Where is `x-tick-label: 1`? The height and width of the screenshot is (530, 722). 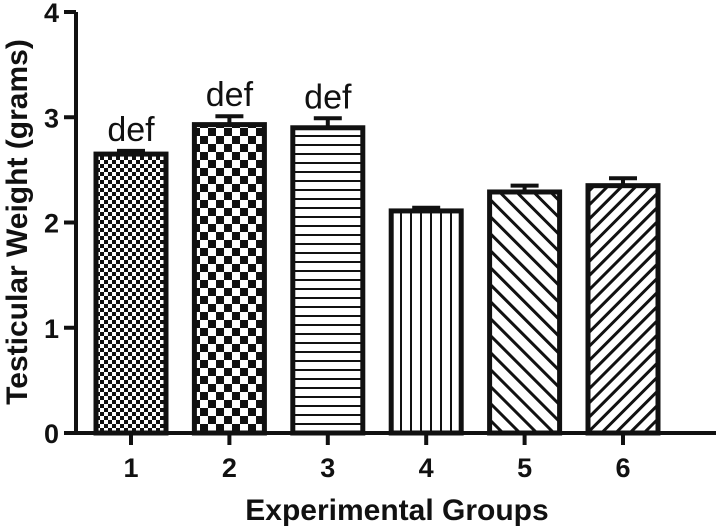
x-tick-label: 1 is located at coordinates (130, 468).